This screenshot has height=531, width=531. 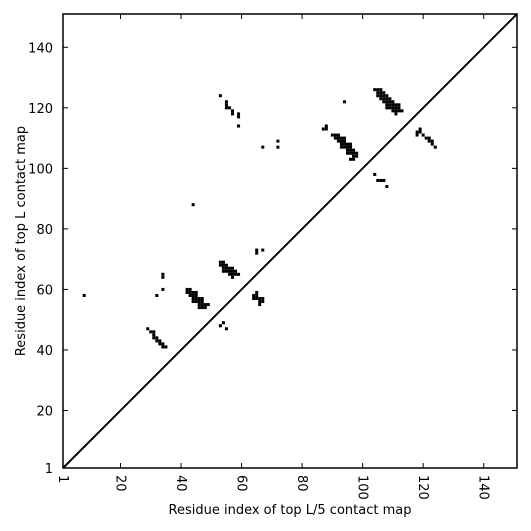 What do you see at coordinates (44, 230) in the screenshot?
I see `y-tick-label: 80` at bounding box center [44, 230].